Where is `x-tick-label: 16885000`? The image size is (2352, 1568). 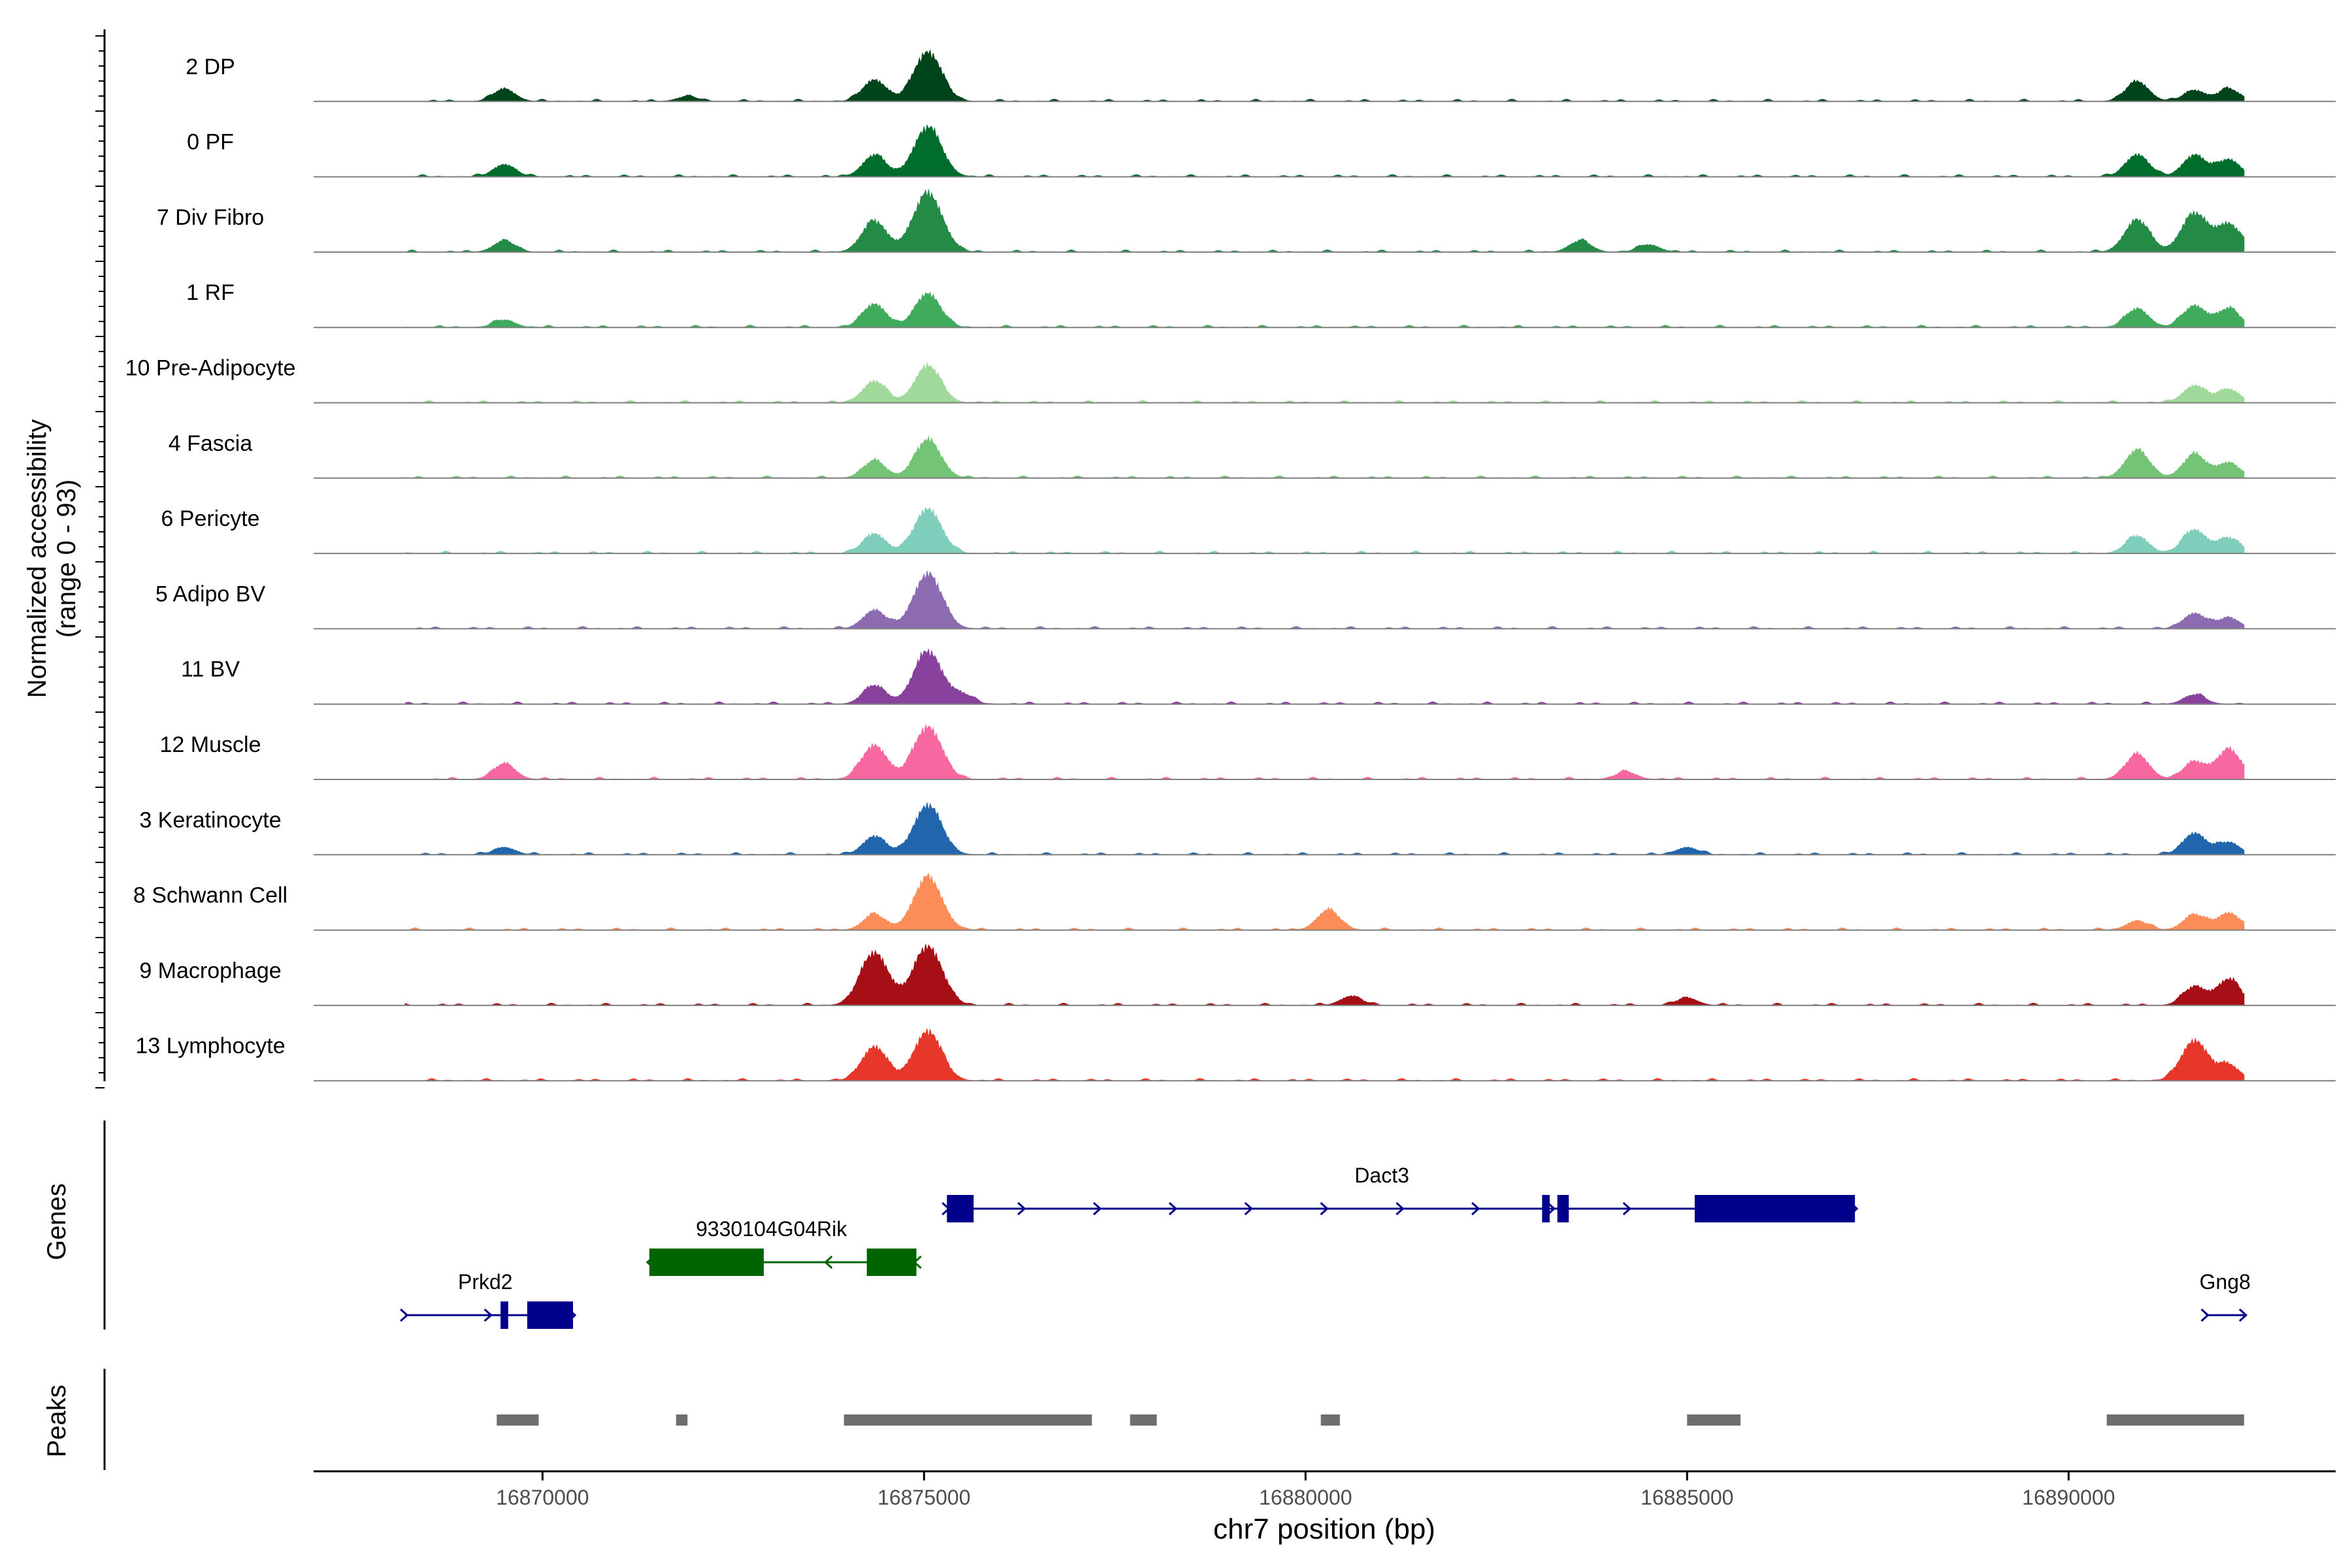 x-tick-label: 16885000 is located at coordinates (1687, 1497).